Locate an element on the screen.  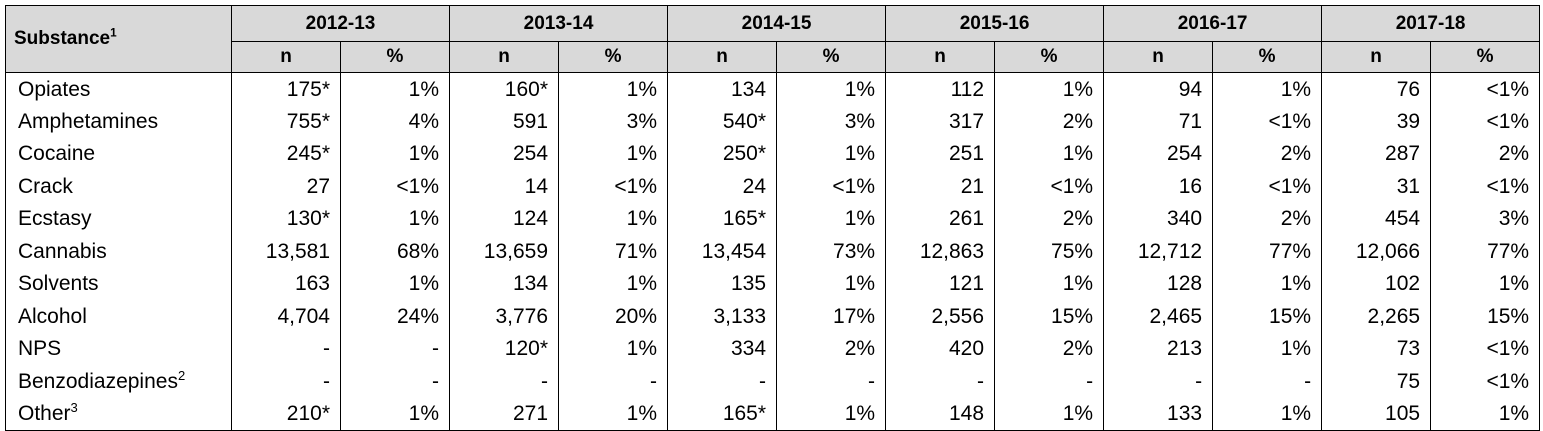
percent-cell: 68% is located at coordinates (395, 251).